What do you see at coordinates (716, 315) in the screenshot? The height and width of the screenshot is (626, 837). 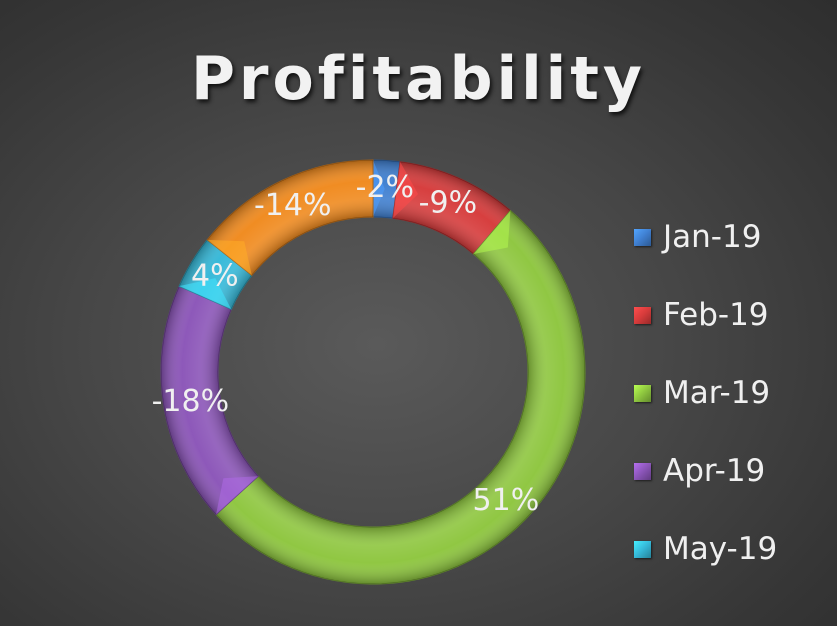 I see `legend-label: Feb-19` at bounding box center [716, 315].